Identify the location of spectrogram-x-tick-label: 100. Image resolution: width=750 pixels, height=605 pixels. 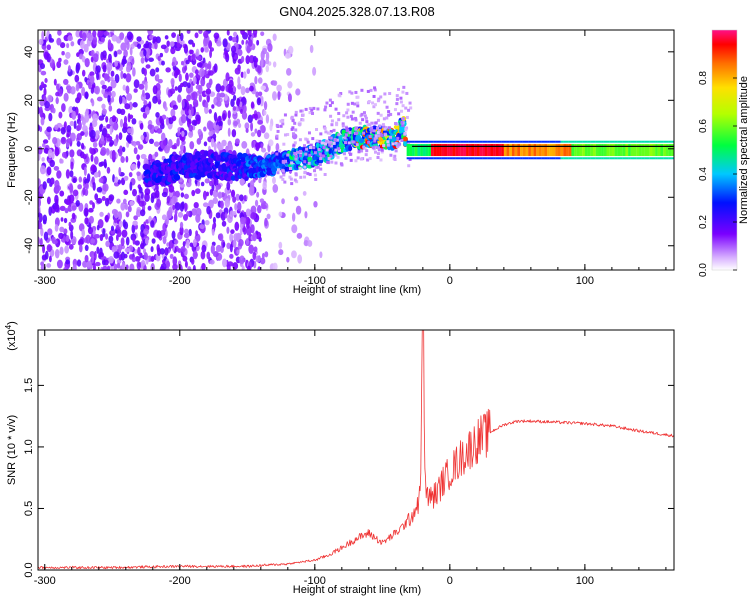
(585, 281).